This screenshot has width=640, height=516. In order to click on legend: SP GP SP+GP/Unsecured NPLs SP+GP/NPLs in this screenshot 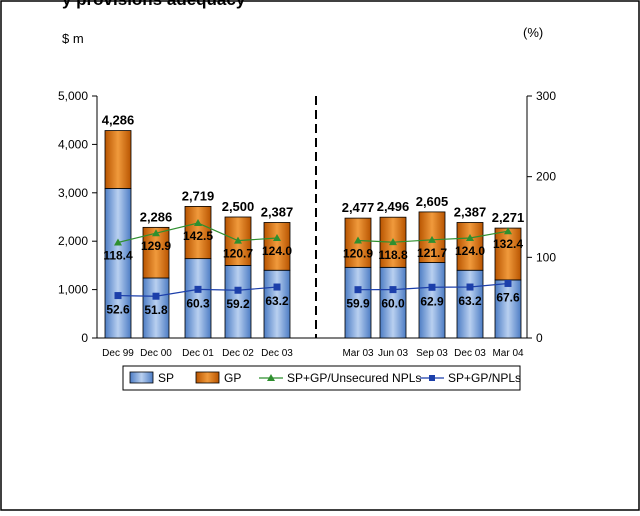, I will do `click(321, 378)`.